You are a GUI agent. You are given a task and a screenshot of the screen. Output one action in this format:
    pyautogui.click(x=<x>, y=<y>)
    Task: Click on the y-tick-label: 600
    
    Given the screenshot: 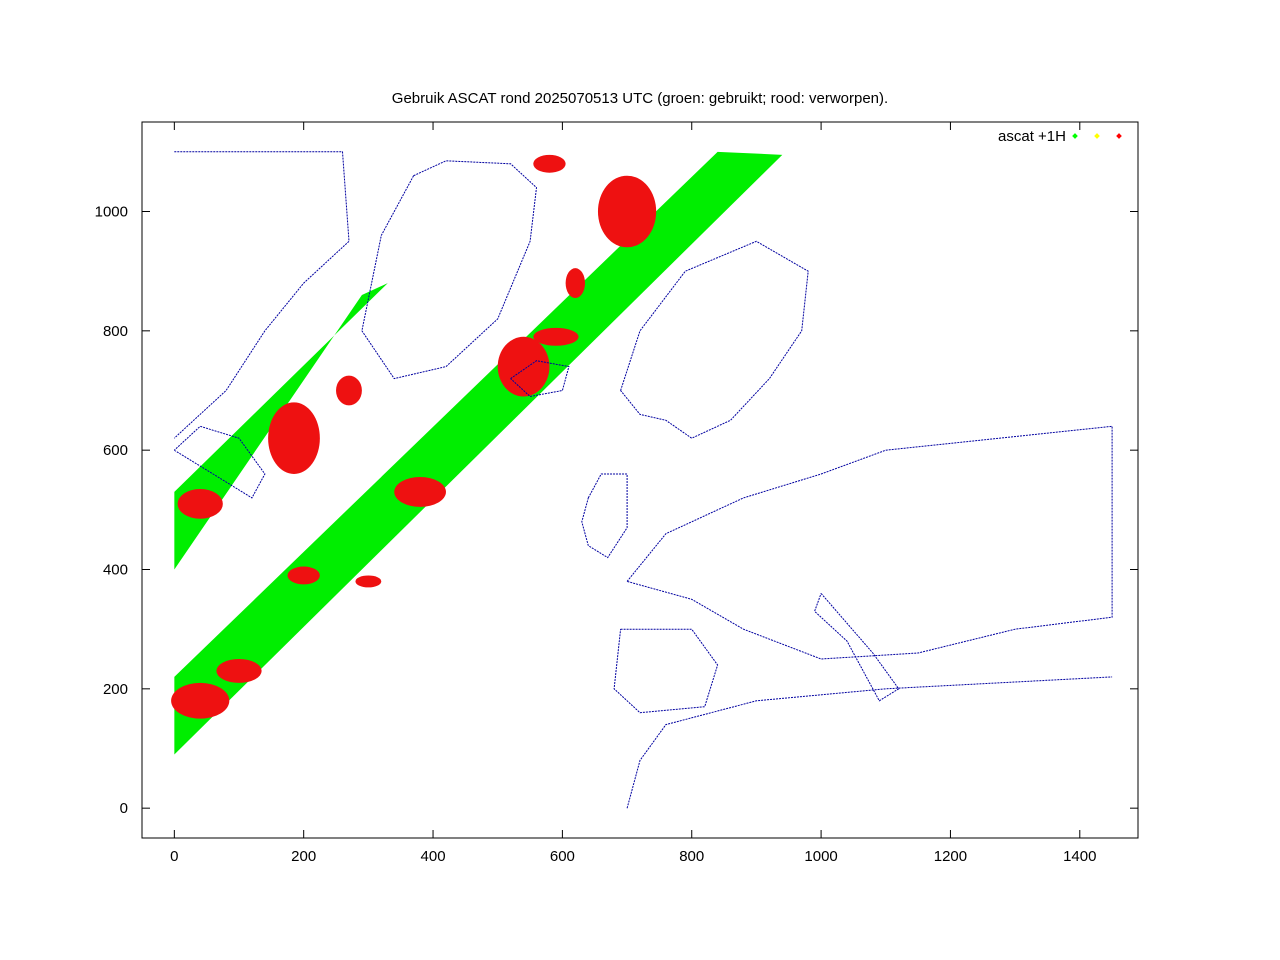 What is the action you would take?
    pyautogui.click(x=115, y=450)
    